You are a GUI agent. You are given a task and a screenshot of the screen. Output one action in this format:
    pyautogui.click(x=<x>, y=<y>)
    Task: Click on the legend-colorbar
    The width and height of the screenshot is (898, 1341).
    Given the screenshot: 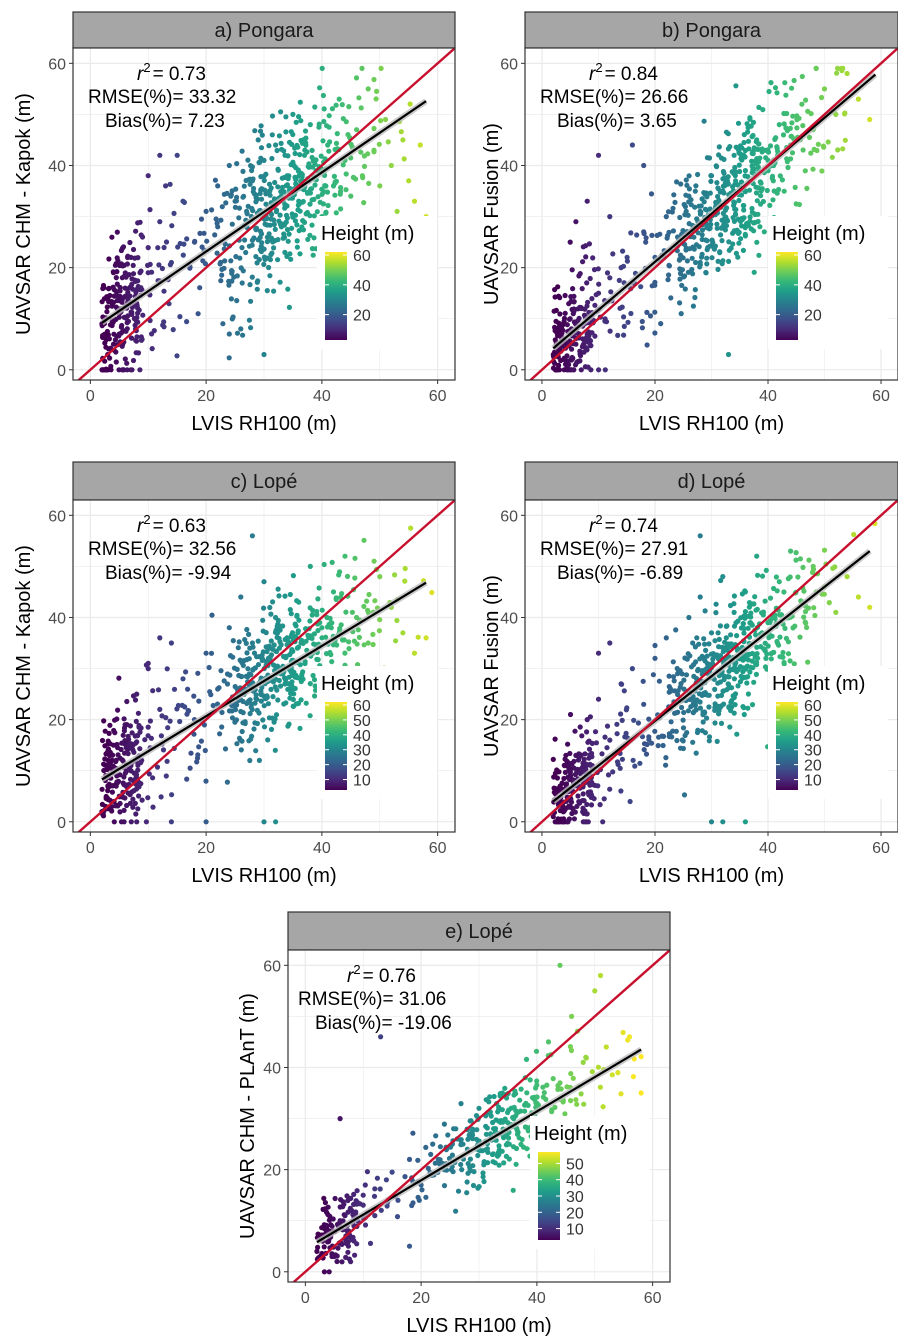 What is the action you would take?
    pyautogui.click(x=787, y=296)
    